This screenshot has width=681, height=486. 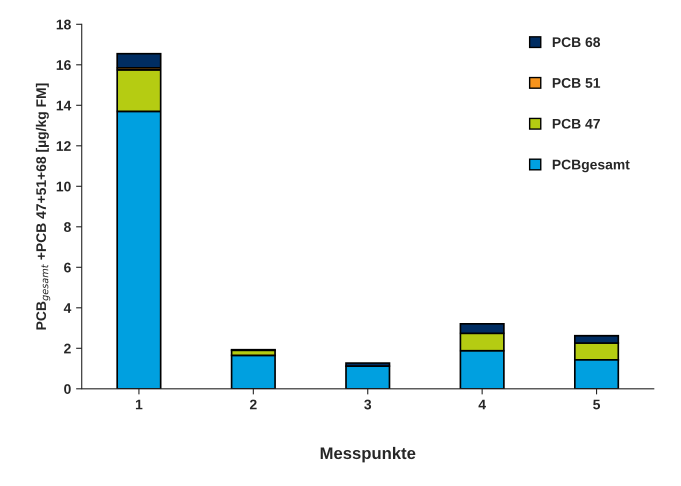 I want to click on y-tick-label: 4, so click(x=68, y=308).